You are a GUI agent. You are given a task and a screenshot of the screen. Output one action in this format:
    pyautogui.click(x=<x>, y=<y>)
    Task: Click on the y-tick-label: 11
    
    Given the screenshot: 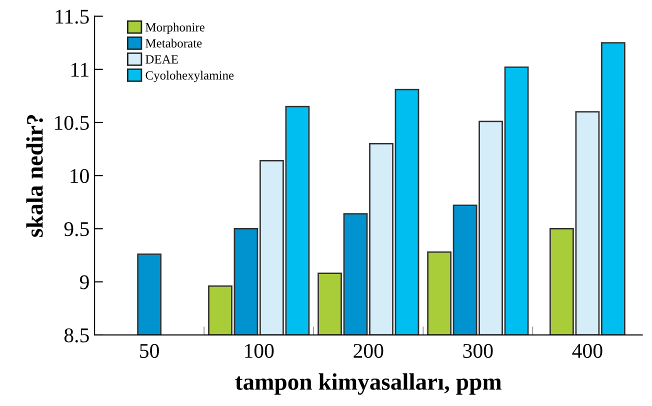 What is the action you would take?
    pyautogui.click(x=79, y=69)
    